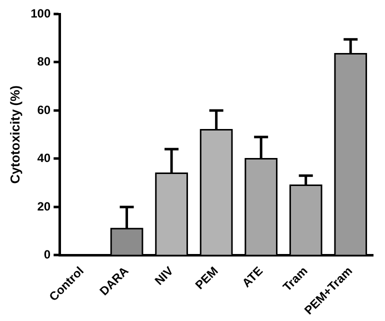  What do you see at coordinates (44, 206) in the screenshot?
I see `y-tick-label: 20` at bounding box center [44, 206].